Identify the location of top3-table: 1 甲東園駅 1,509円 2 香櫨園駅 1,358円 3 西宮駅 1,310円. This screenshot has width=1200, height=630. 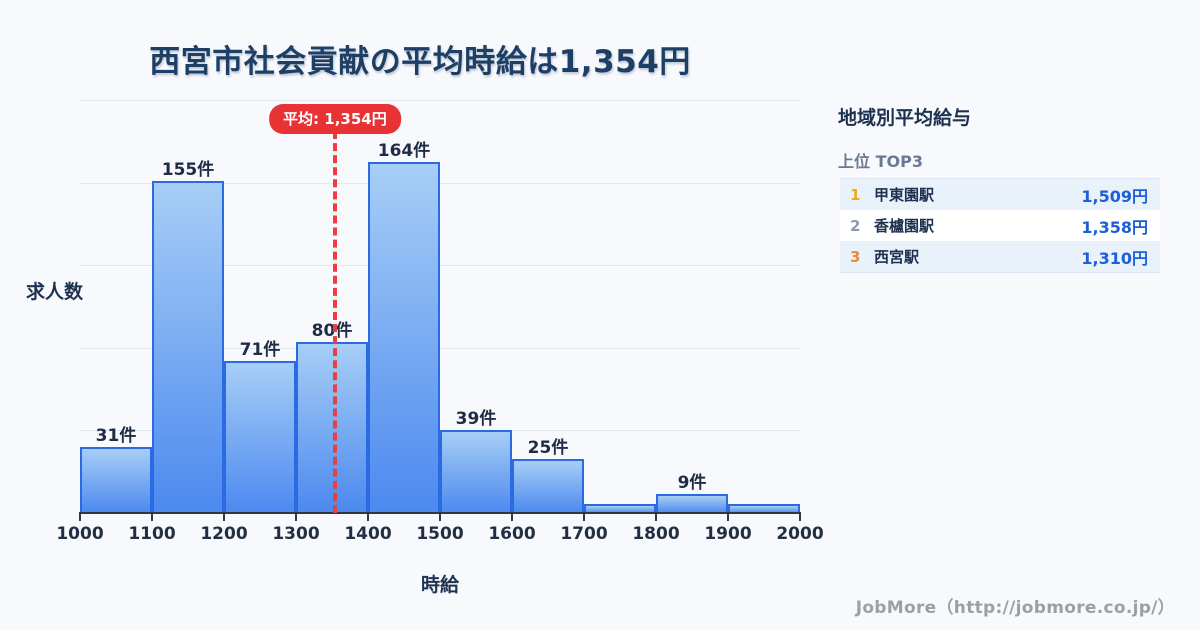
(1000, 225).